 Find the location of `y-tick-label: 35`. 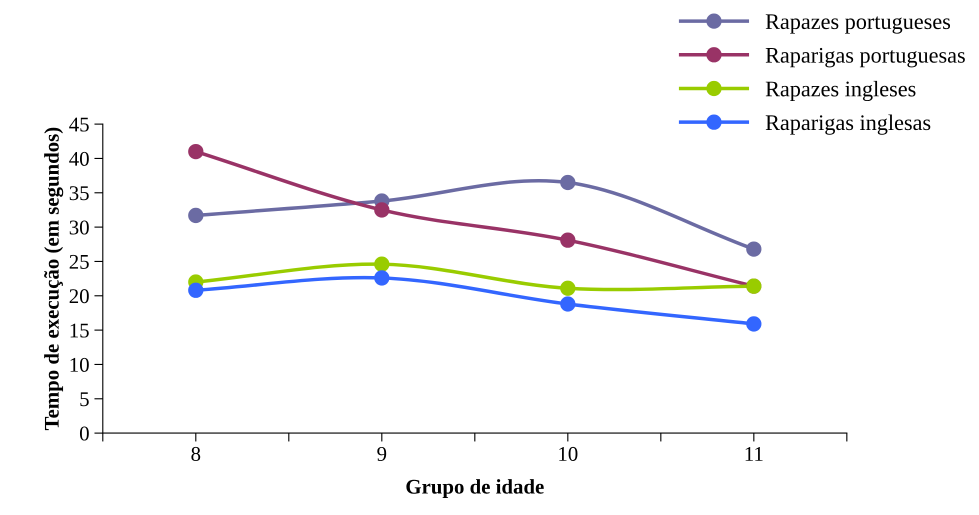

y-tick-label: 35 is located at coordinates (79, 193).